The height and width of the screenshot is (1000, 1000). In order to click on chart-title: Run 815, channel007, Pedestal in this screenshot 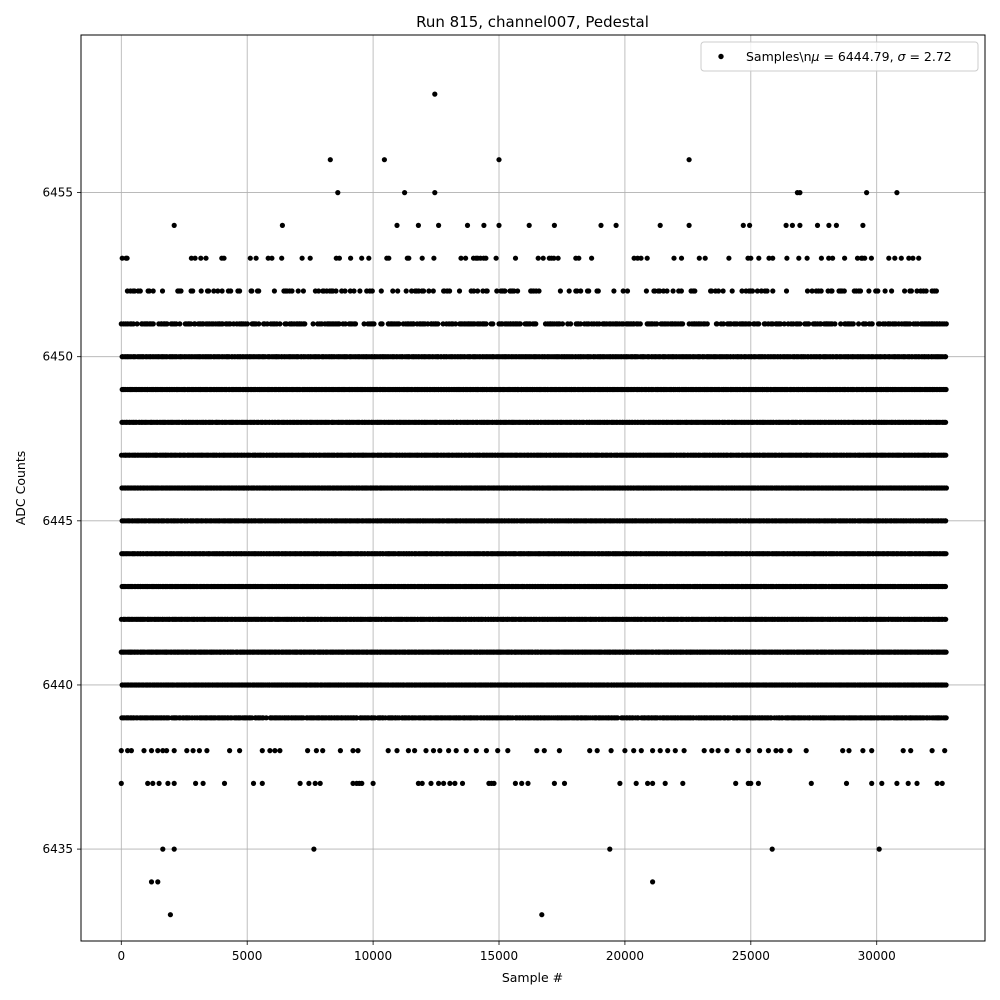, I will do `click(532, 22)`.